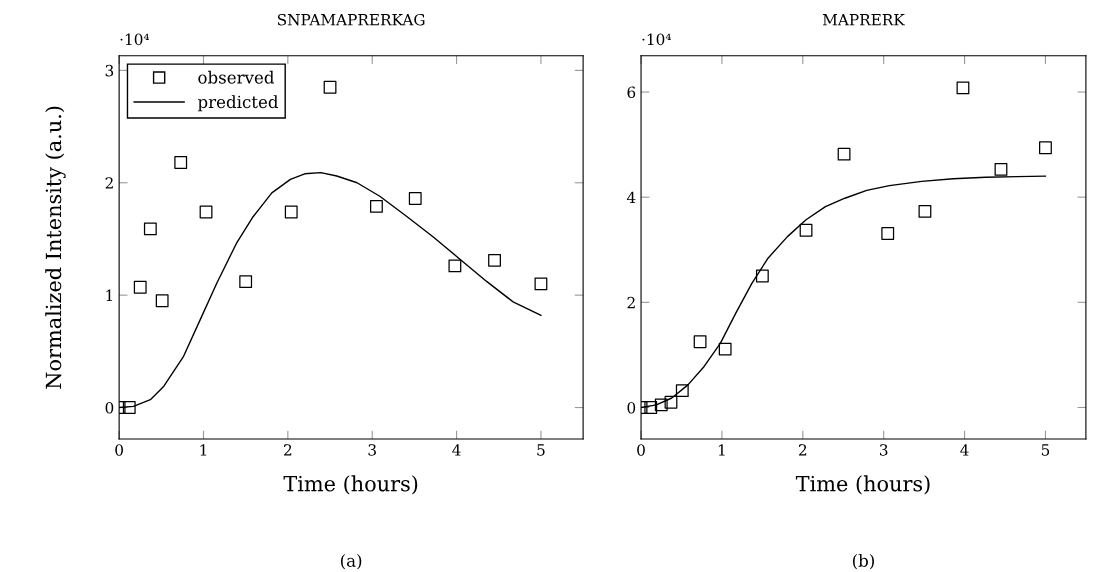 The image size is (1093, 572). Describe the element at coordinates (109, 295) in the screenshot. I see `y-tick-label: 1` at that location.